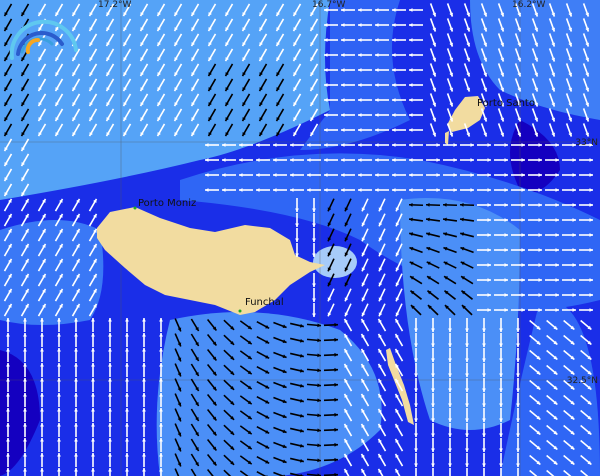  I want to click on longitude-label: 17.2°W, so click(115, 5).